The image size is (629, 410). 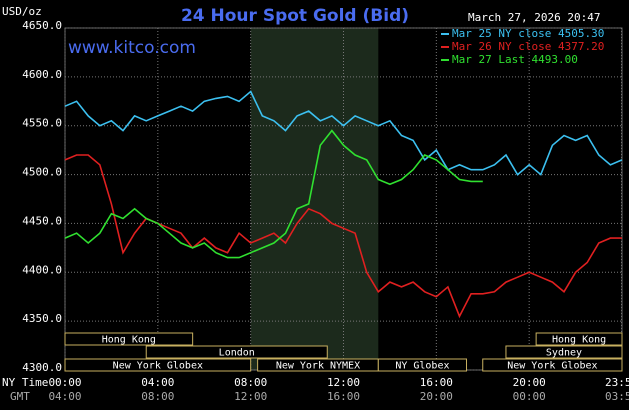 What do you see at coordinates (436, 396) in the screenshot?
I see `x-tick-label-gmt: 20:00` at bounding box center [436, 396].